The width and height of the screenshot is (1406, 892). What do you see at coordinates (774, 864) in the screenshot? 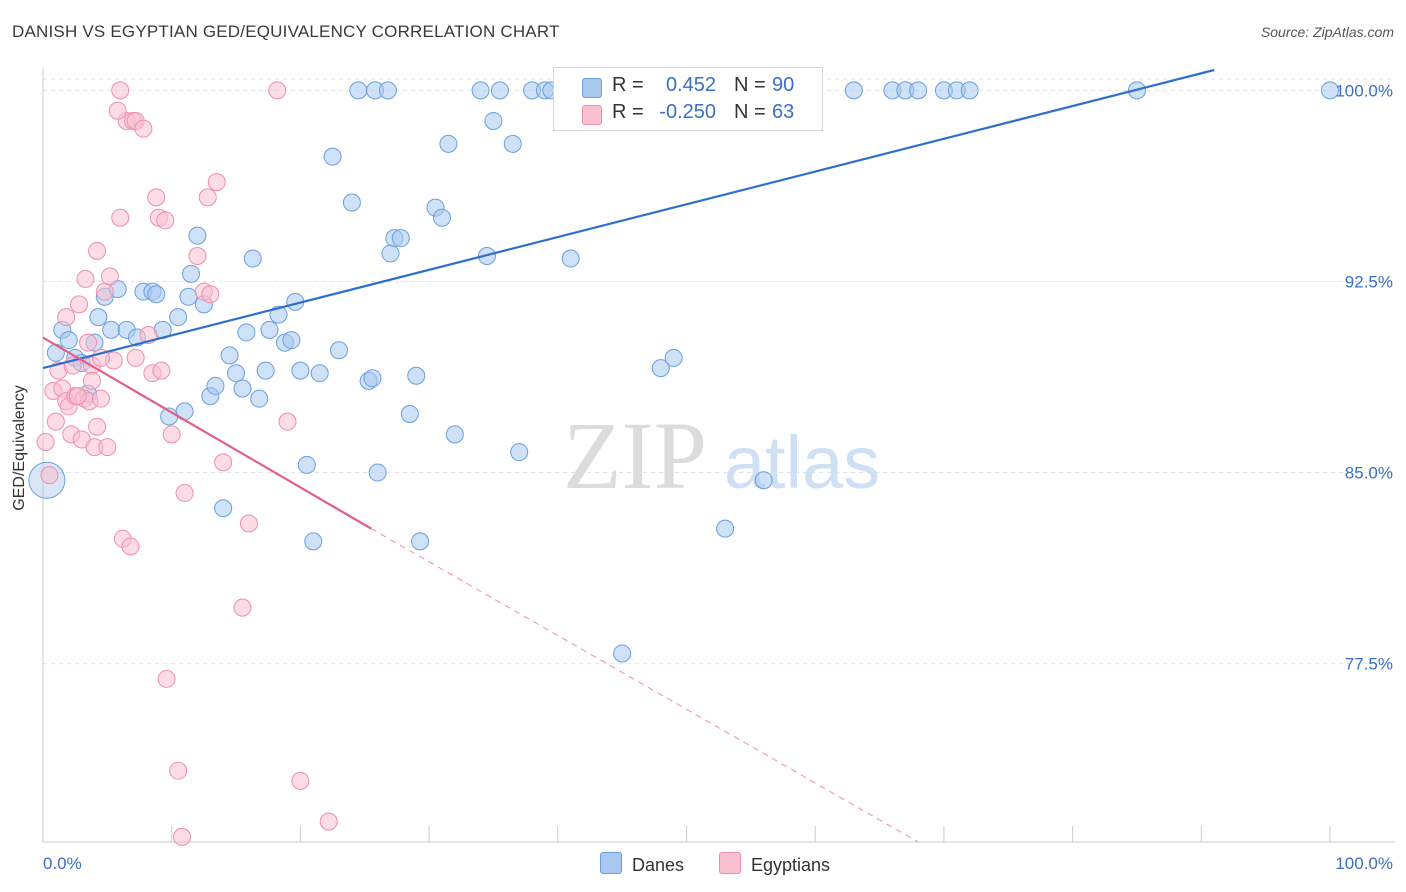
I see `legend-item-egyptians: Egyptians` at bounding box center [774, 864].